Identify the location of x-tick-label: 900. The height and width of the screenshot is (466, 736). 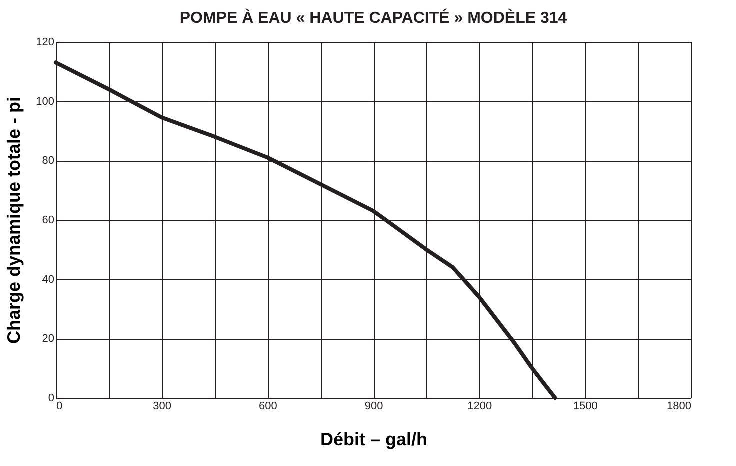
(374, 406).